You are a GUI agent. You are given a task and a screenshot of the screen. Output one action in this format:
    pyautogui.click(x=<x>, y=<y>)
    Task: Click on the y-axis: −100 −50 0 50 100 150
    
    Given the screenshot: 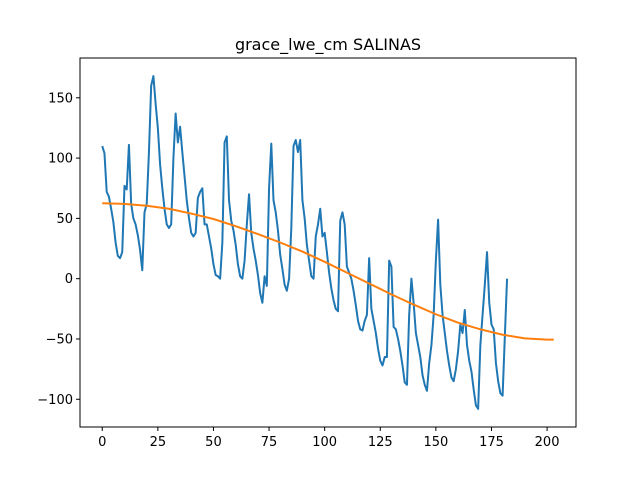 What is the action you would take?
    pyautogui.click(x=58, y=249)
    